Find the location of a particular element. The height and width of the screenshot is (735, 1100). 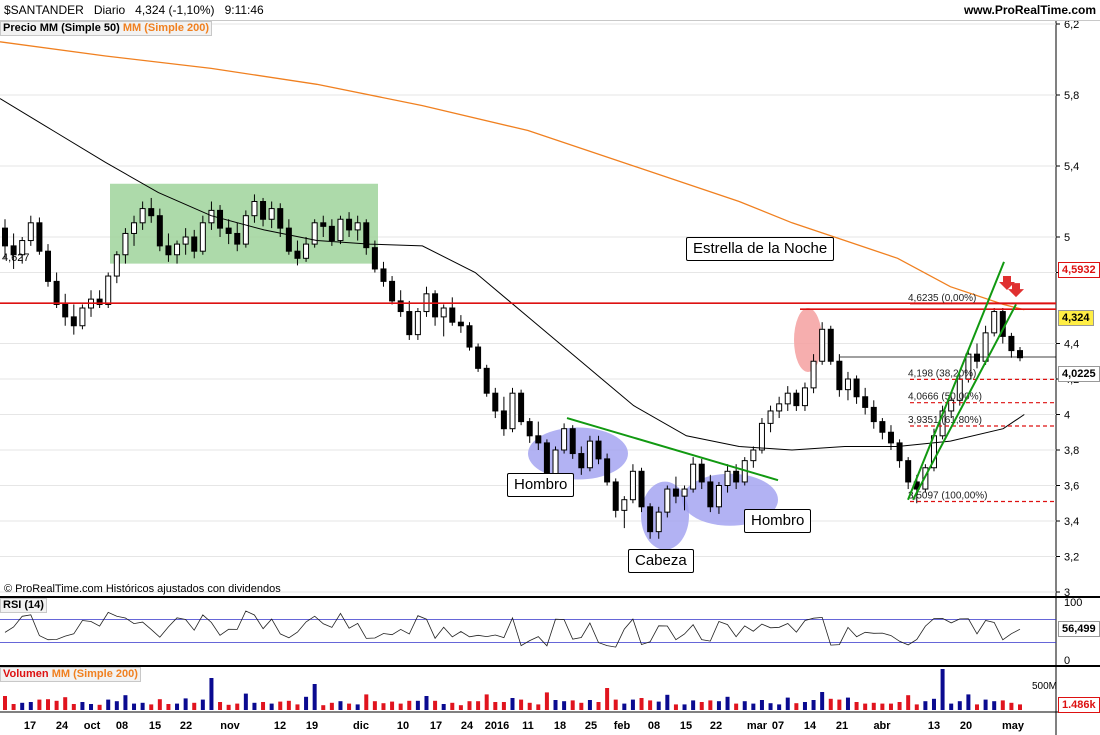

right-shoulder-label: Hombro is located at coordinates (778, 521).